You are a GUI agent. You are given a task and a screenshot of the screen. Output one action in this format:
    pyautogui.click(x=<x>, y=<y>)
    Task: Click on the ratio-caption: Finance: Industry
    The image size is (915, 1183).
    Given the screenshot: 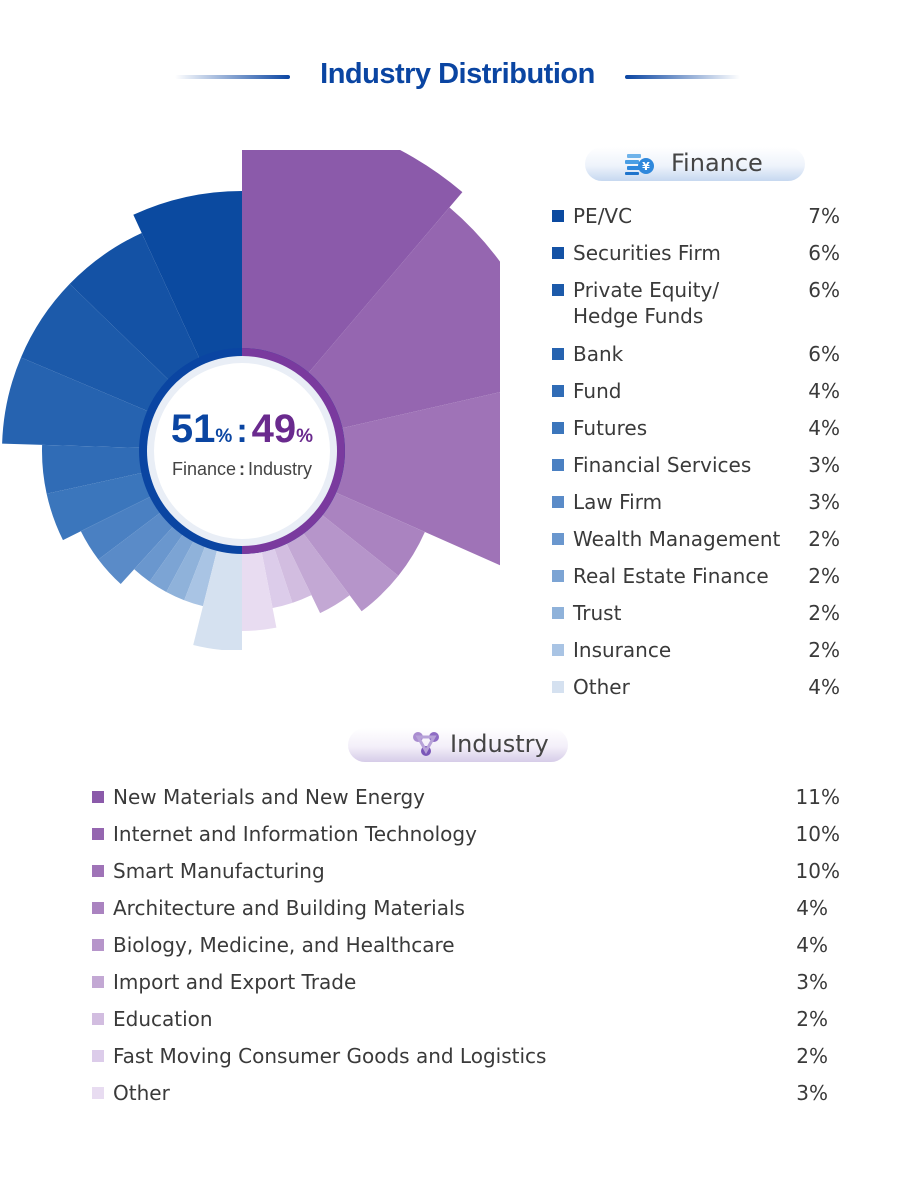 What is the action you would take?
    pyautogui.click(x=242, y=469)
    